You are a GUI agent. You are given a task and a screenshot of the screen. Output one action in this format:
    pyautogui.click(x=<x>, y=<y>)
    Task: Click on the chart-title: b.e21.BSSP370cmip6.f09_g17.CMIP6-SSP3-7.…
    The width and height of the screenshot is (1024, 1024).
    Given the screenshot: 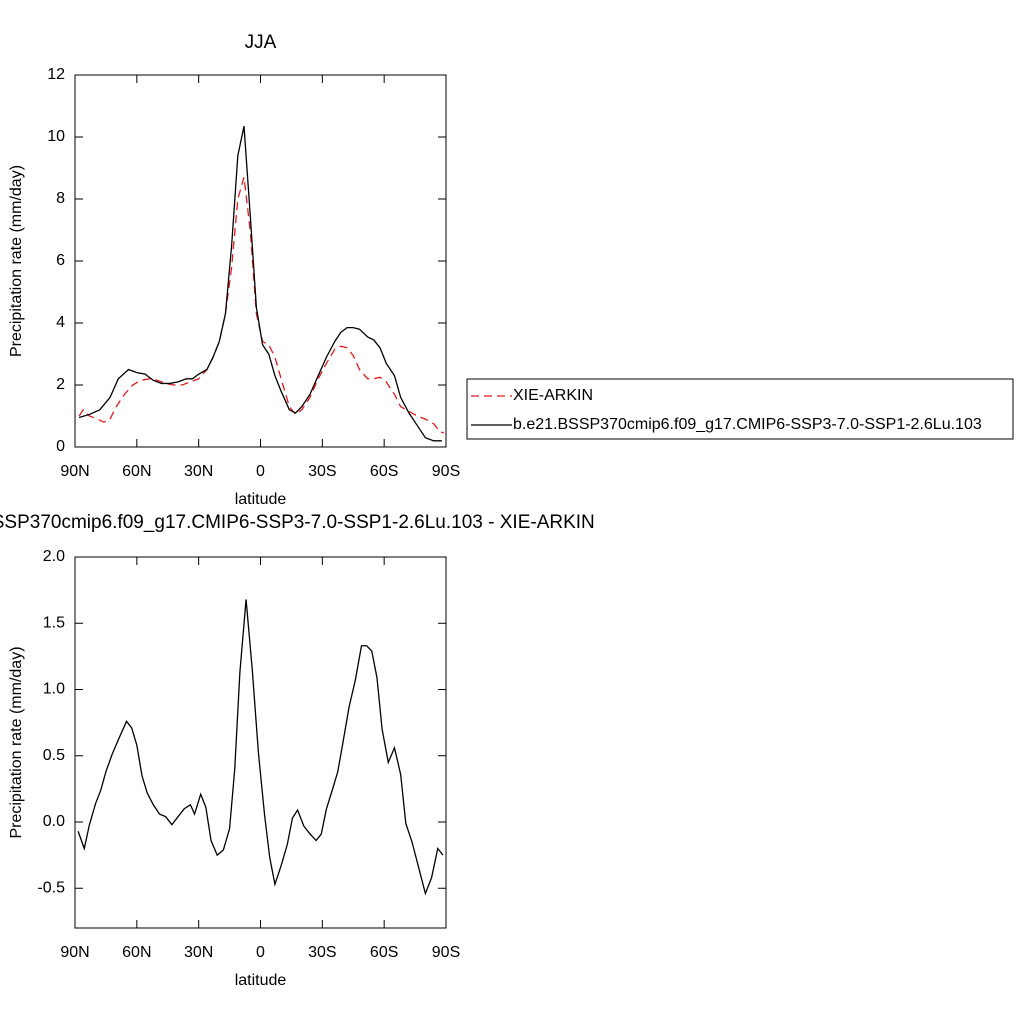 What is the action you would take?
    pyautogui.click(x=297, y=522)
    